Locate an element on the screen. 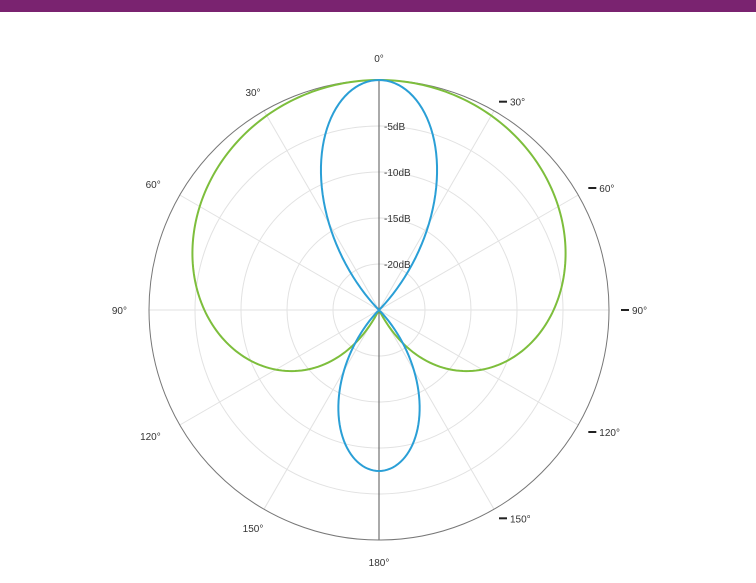  radial-tick-label: -20dB is located at coordinates (397, 265).